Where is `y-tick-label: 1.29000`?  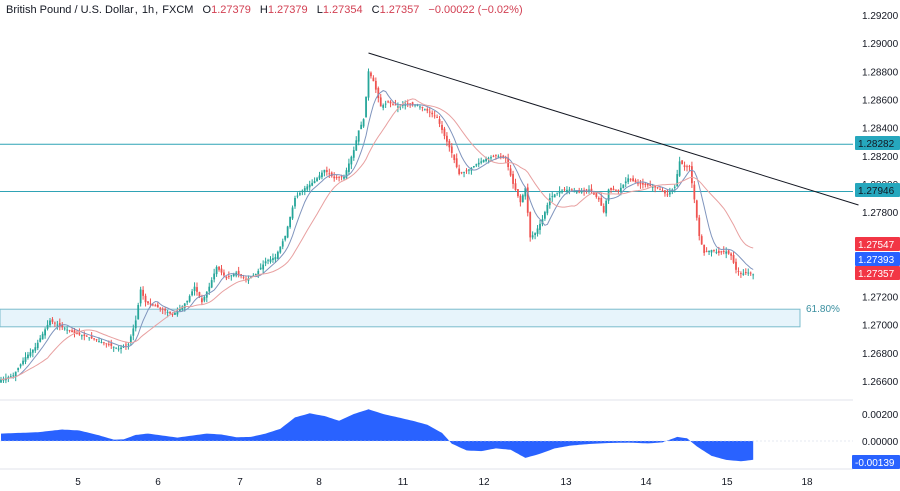
y-tick-label: 1.29000 is located at coordinates (880, 44).